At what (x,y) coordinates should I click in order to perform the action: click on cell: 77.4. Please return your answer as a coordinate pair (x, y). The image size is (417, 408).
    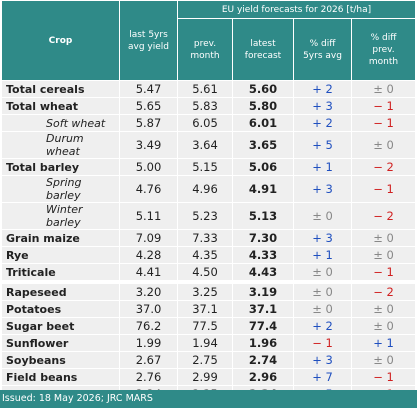
    Looking at the image, I should click on (263, 326).